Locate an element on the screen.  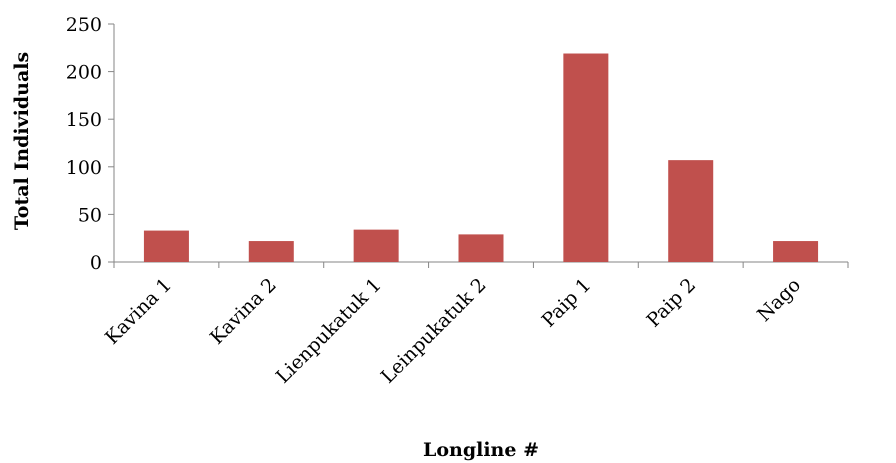
y-axis-title: Total Individuals is located at coordinates (22, 141).